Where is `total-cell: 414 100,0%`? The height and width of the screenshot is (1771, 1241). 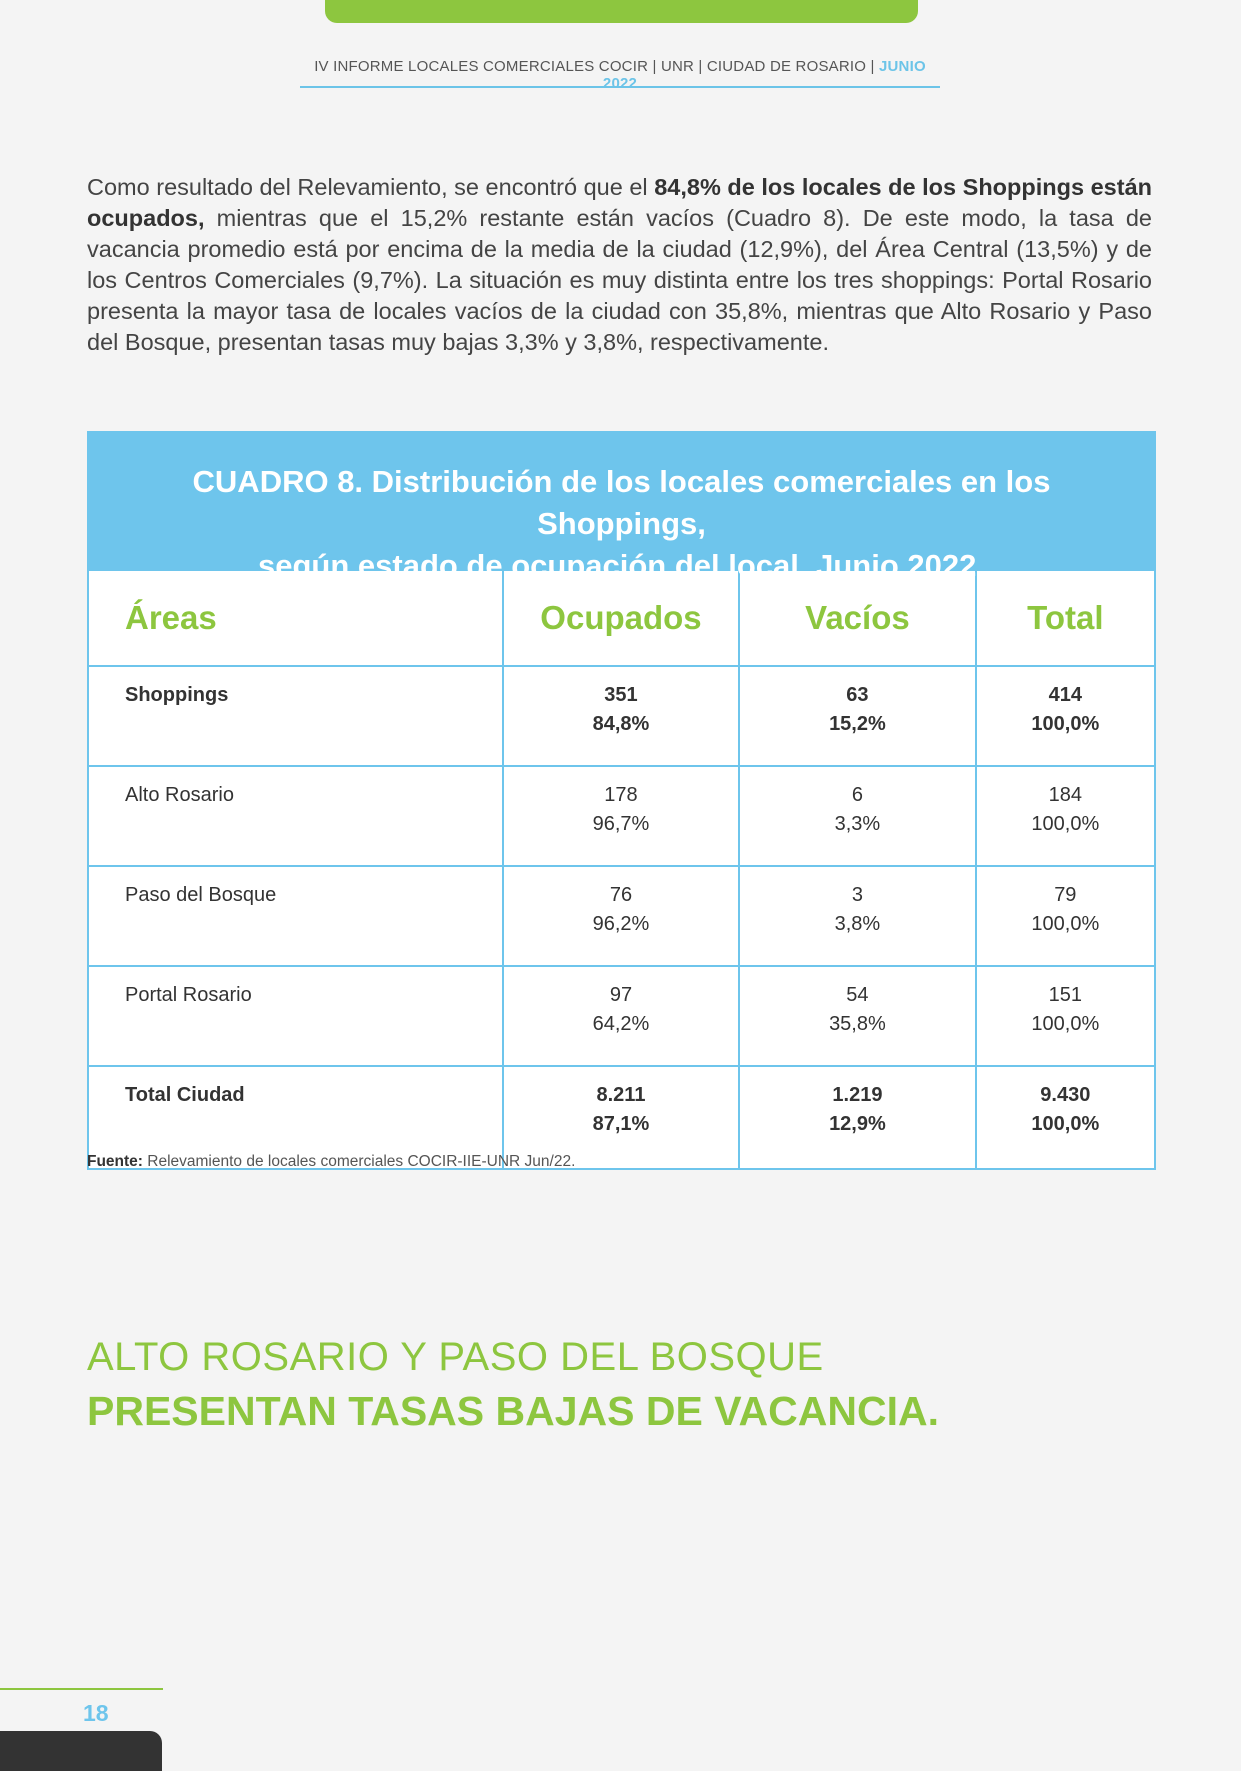
total-cell: 414 100,0% is located at coordinates (1065, 716).